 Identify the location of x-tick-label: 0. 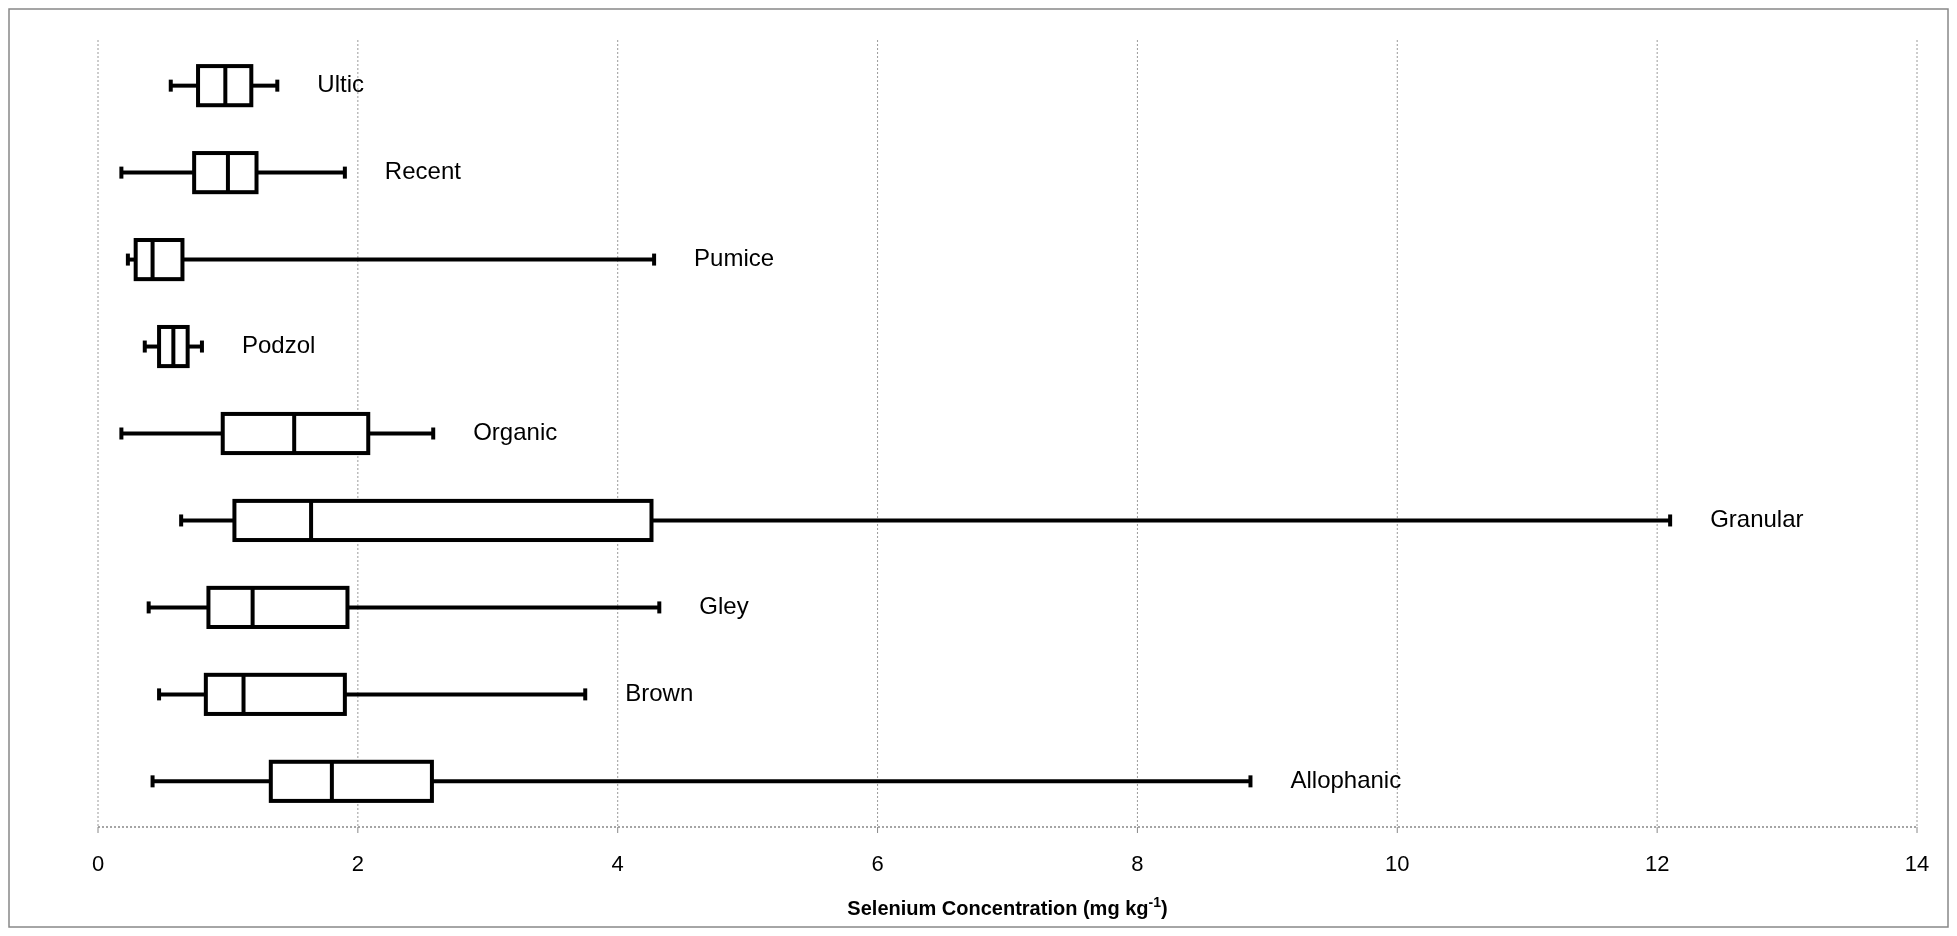
(98, 863).